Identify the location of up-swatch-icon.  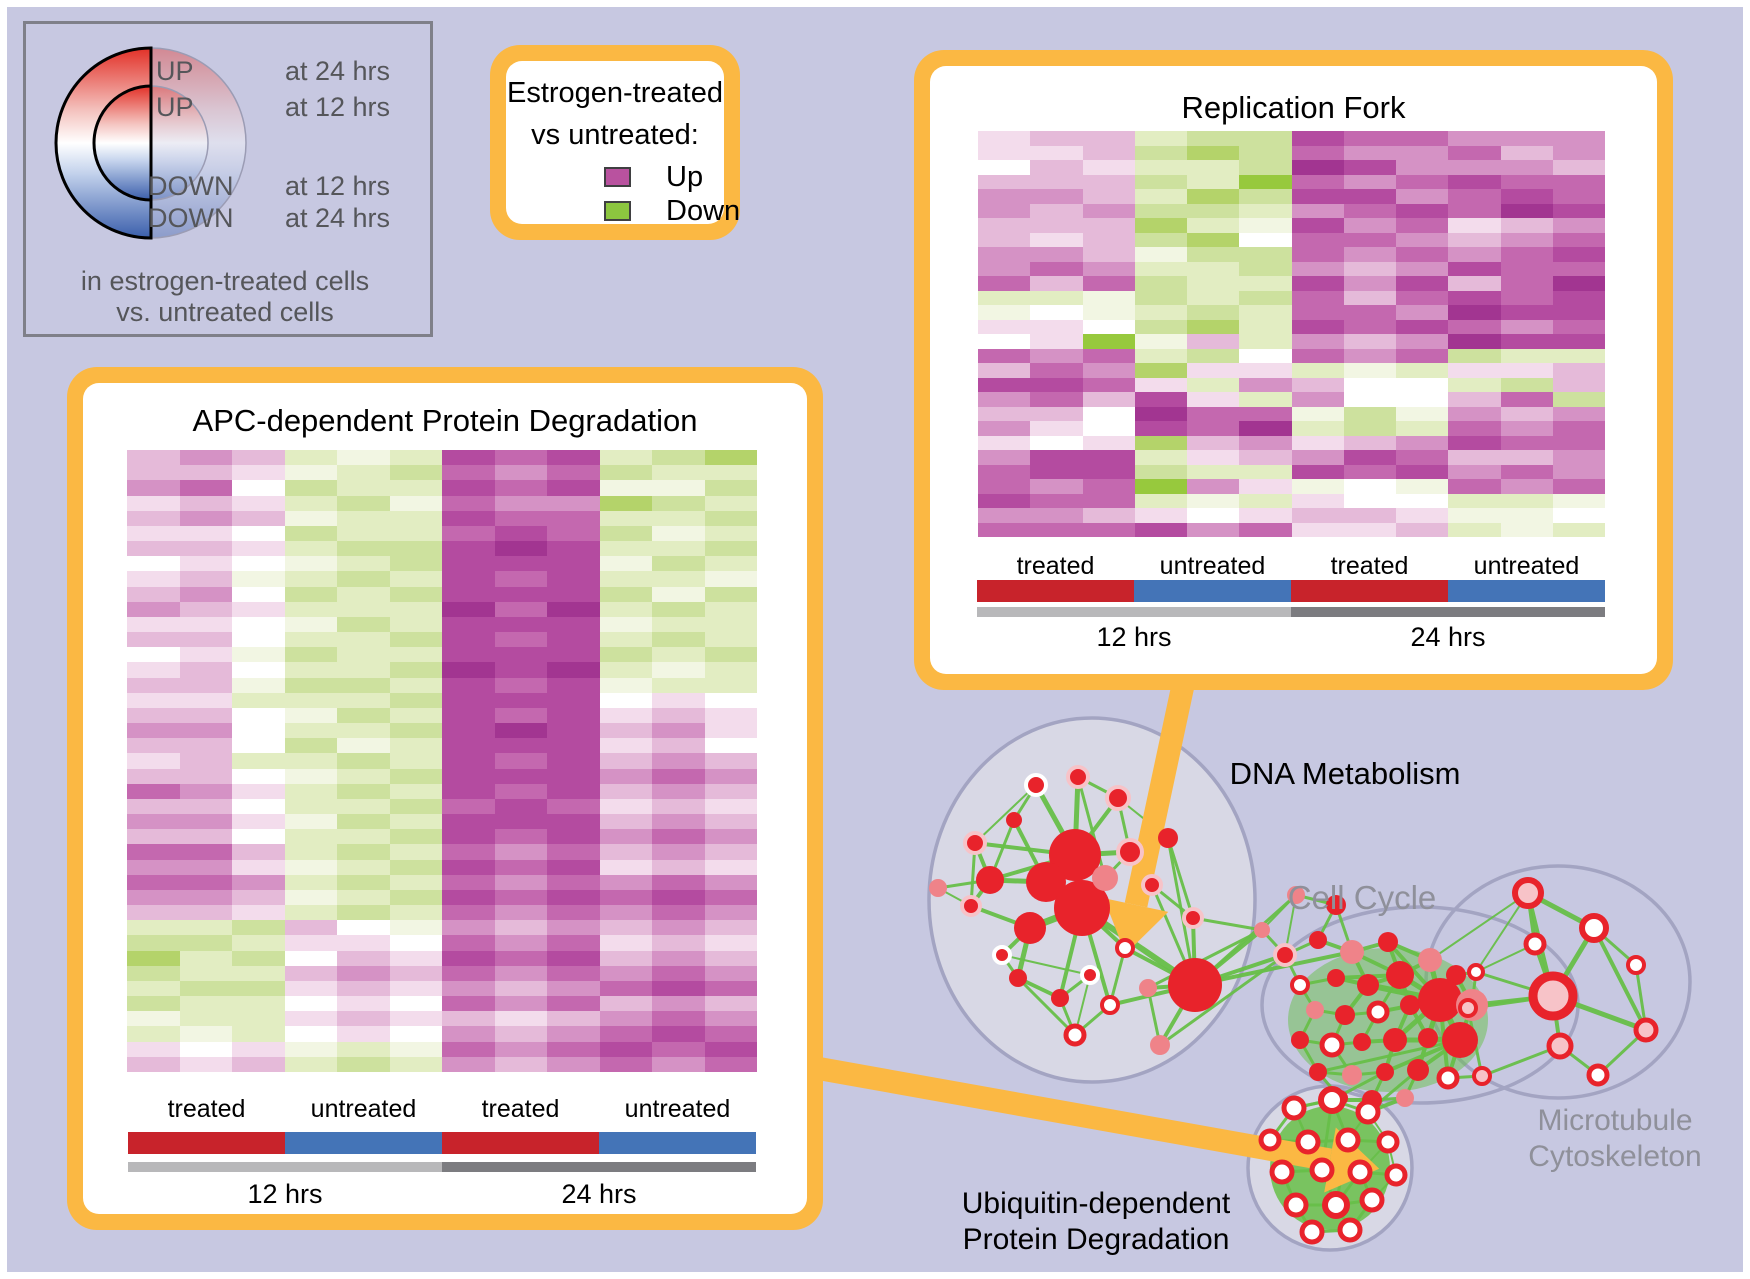
(617, 177).